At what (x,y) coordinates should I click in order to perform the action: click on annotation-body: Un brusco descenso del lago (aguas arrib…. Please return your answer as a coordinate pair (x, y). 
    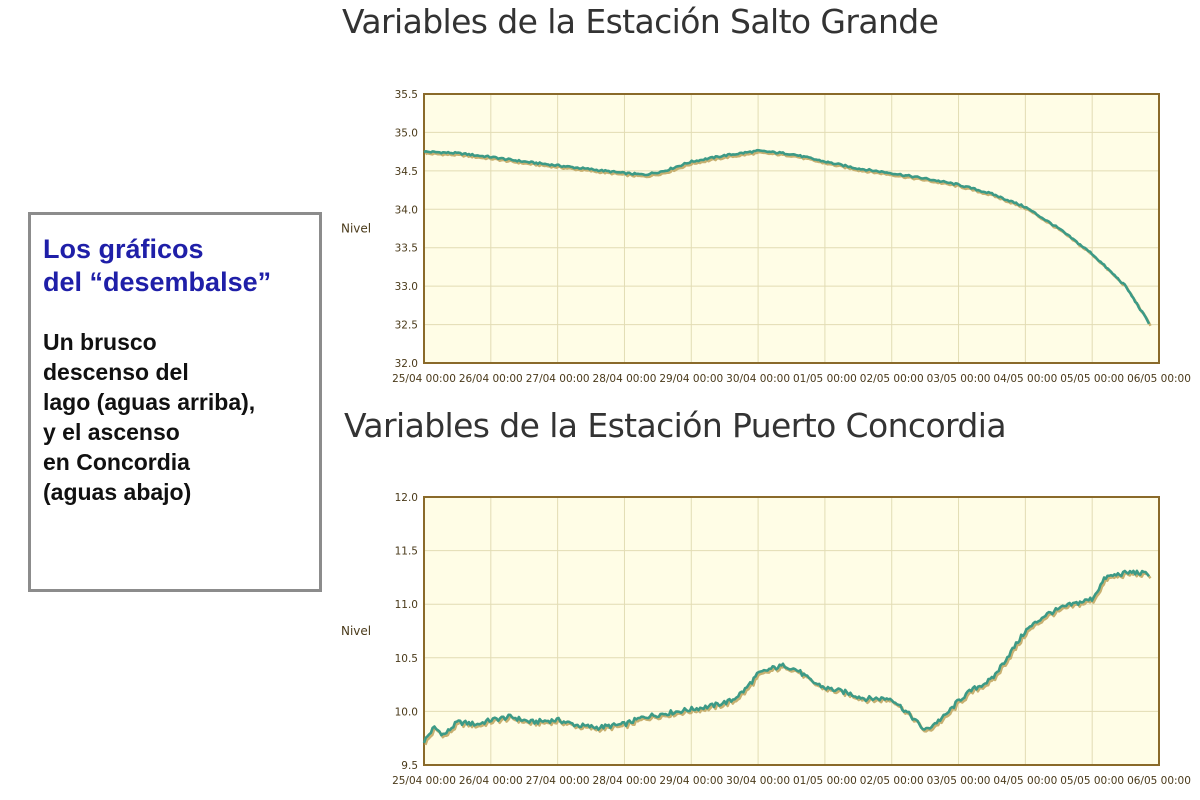
    Looking at the image, I should click on (176, 417).